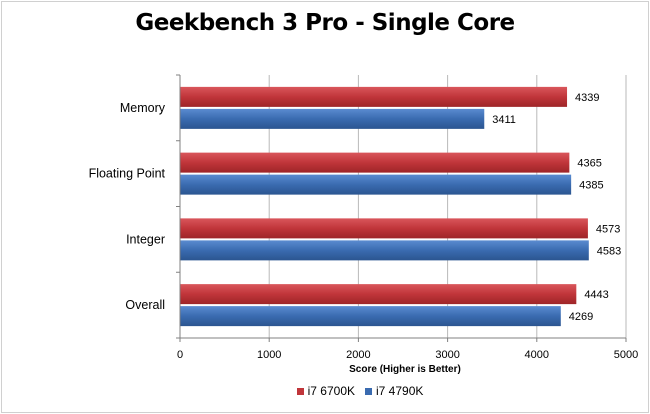 Image resolution: width=650 pixels, height=414 pixels. What do you see at coordinates (145, 305) in the screenshot?
I see `category-label: Overall` at bounding box center [145, 305].